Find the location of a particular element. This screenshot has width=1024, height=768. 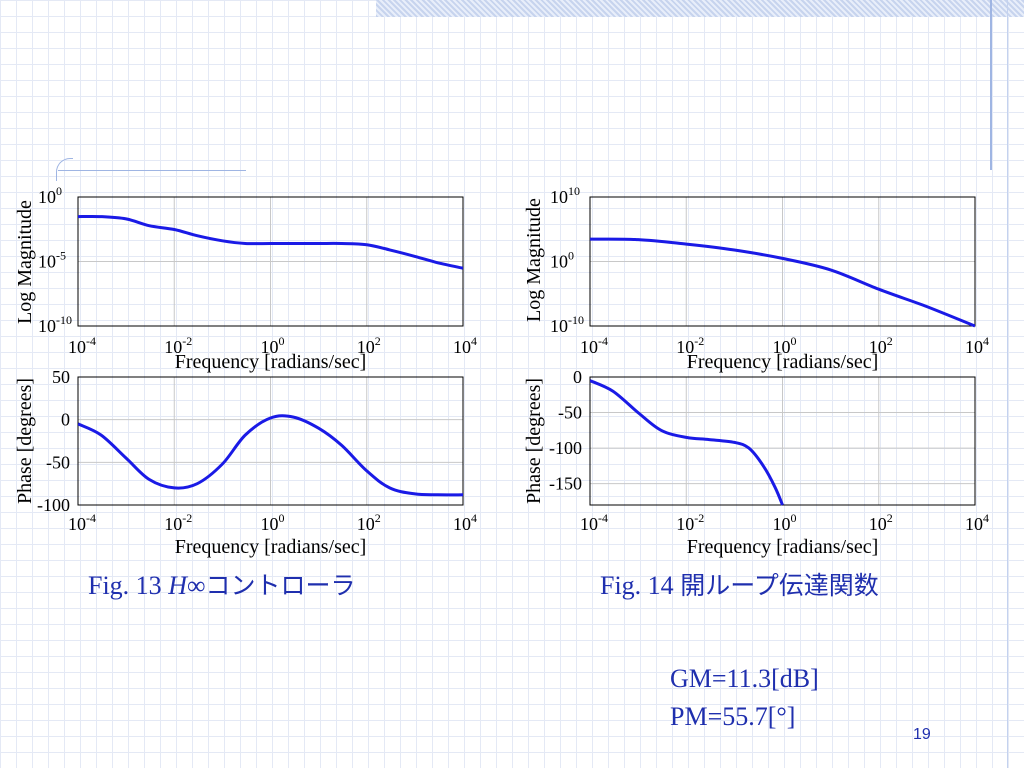

decorative-top-bar is located at coordinates (700, 8).